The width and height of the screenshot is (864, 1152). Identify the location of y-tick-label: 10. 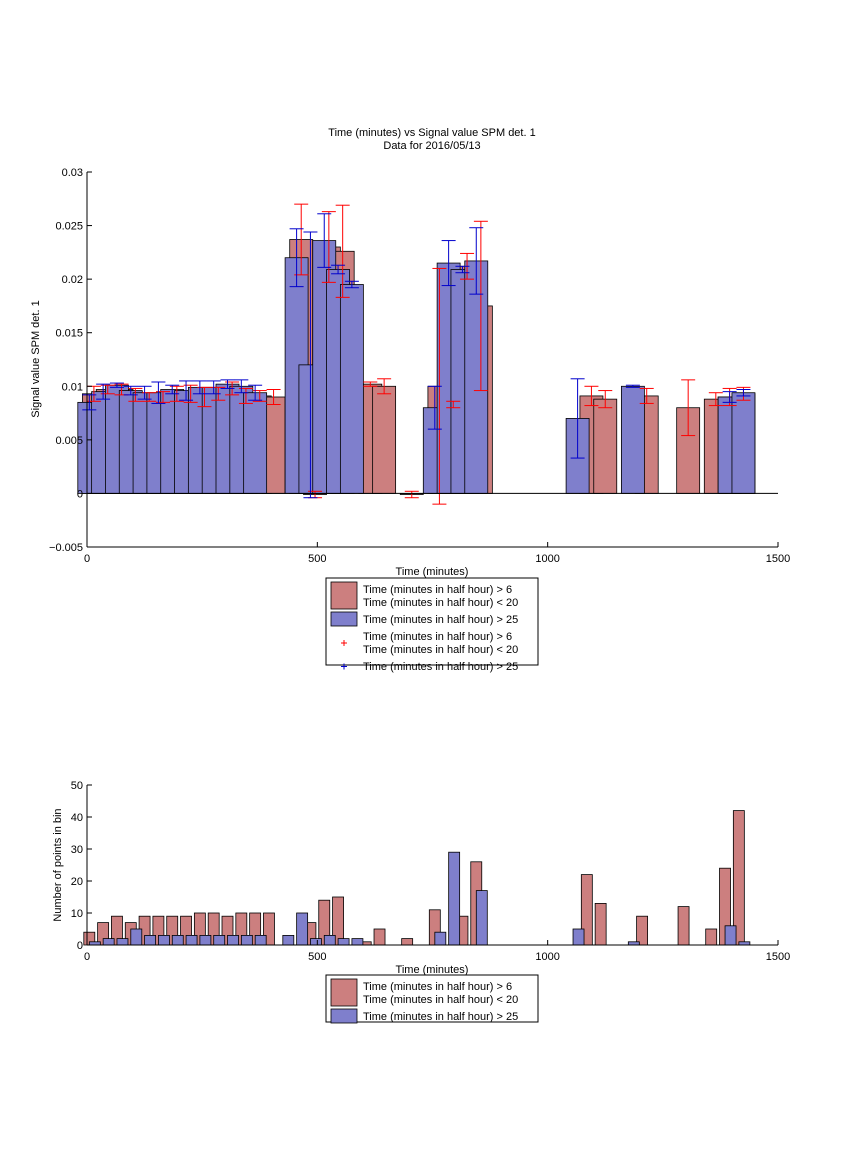
(77, 914).